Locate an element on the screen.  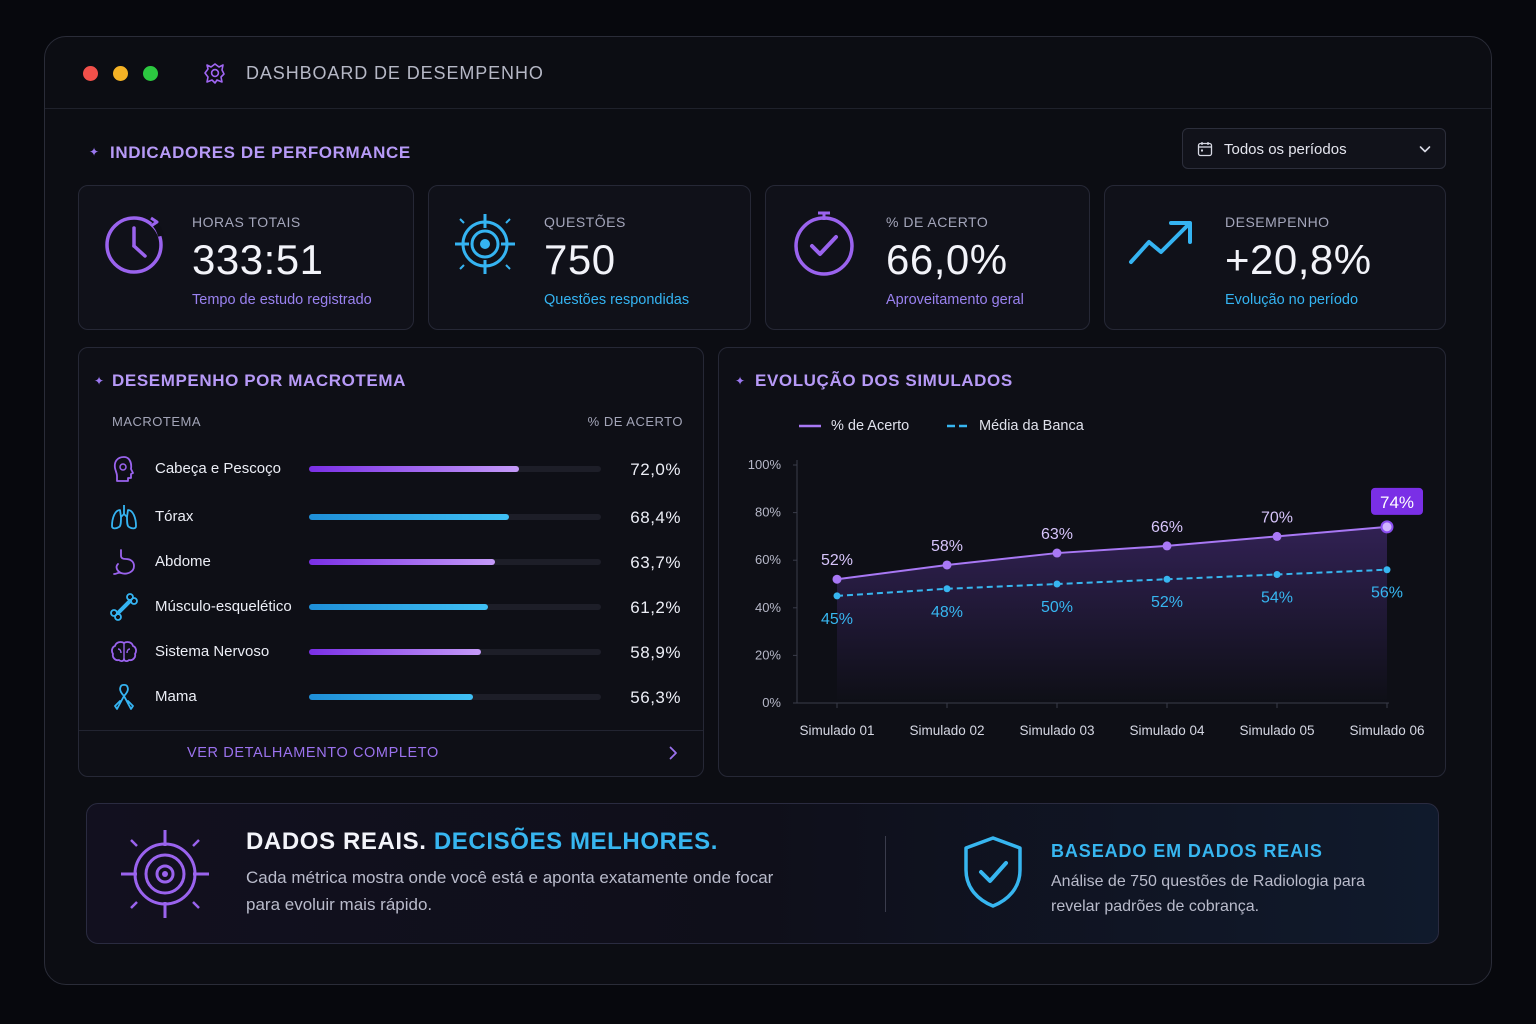
trend-up-icon is located at coordinates (1160, 242).